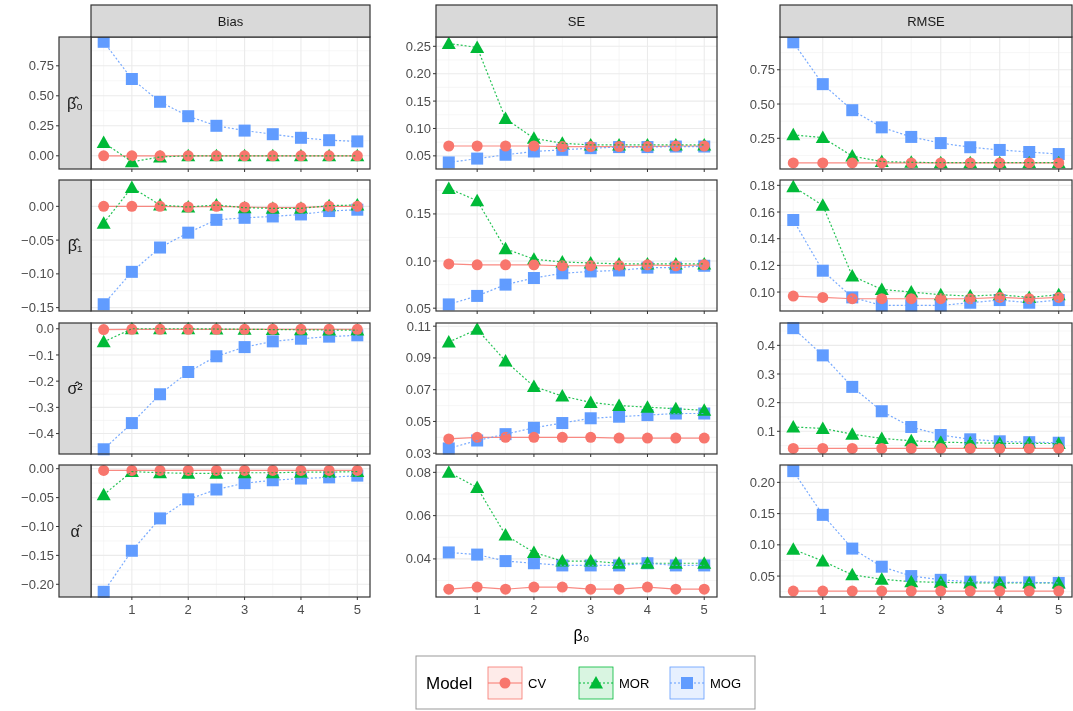 Image resolution: width=1073 pixels, height=711 pixels. Describe the element at coordinates (537, 683) in the screenshot. I see `legend-label: CV` at that location.